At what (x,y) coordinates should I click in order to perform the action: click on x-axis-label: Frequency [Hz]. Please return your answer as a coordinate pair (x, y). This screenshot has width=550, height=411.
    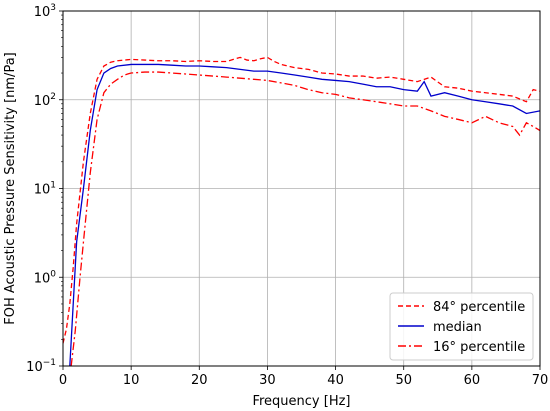
    Looking at the image, I should click on (301, 401).